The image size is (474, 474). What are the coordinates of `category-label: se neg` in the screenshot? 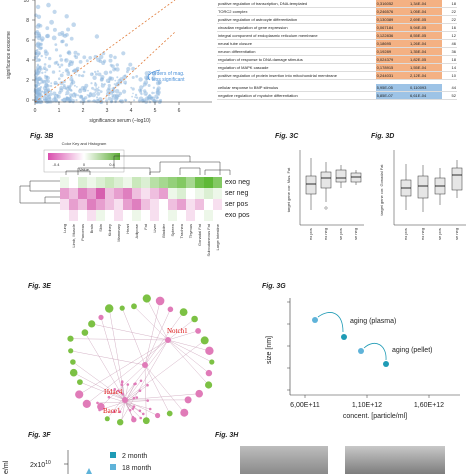 It's located at (456, 234).